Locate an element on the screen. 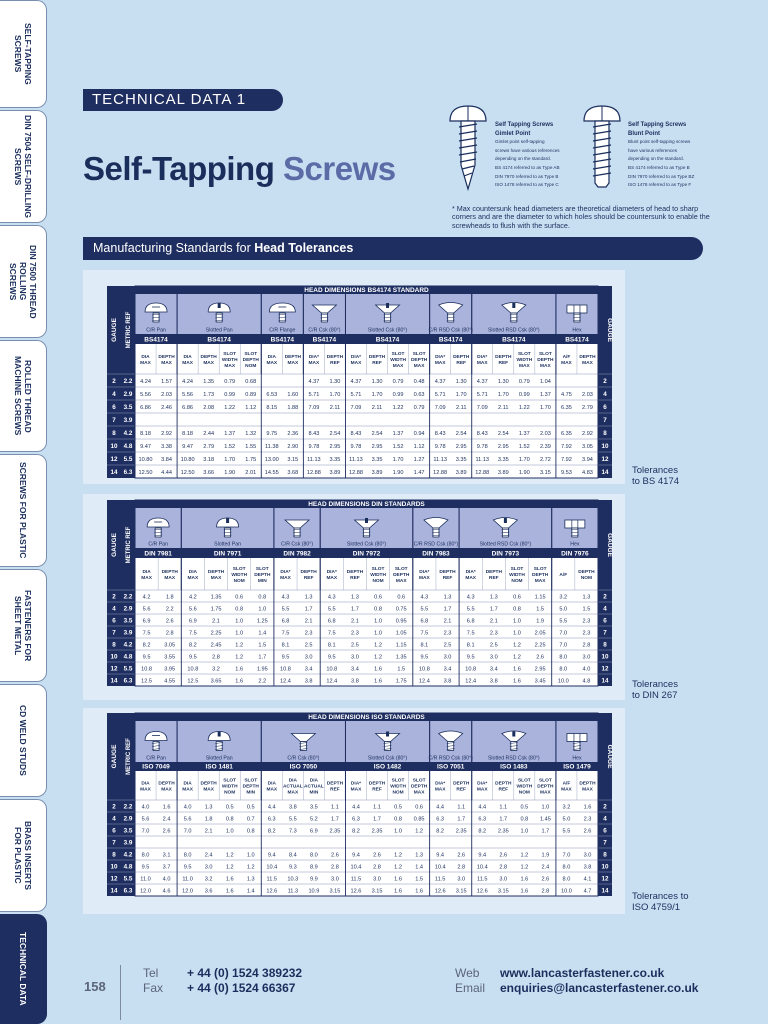 The image size is (768, 1024). table-cell: 7.0 is located at coordinates (563, 645).